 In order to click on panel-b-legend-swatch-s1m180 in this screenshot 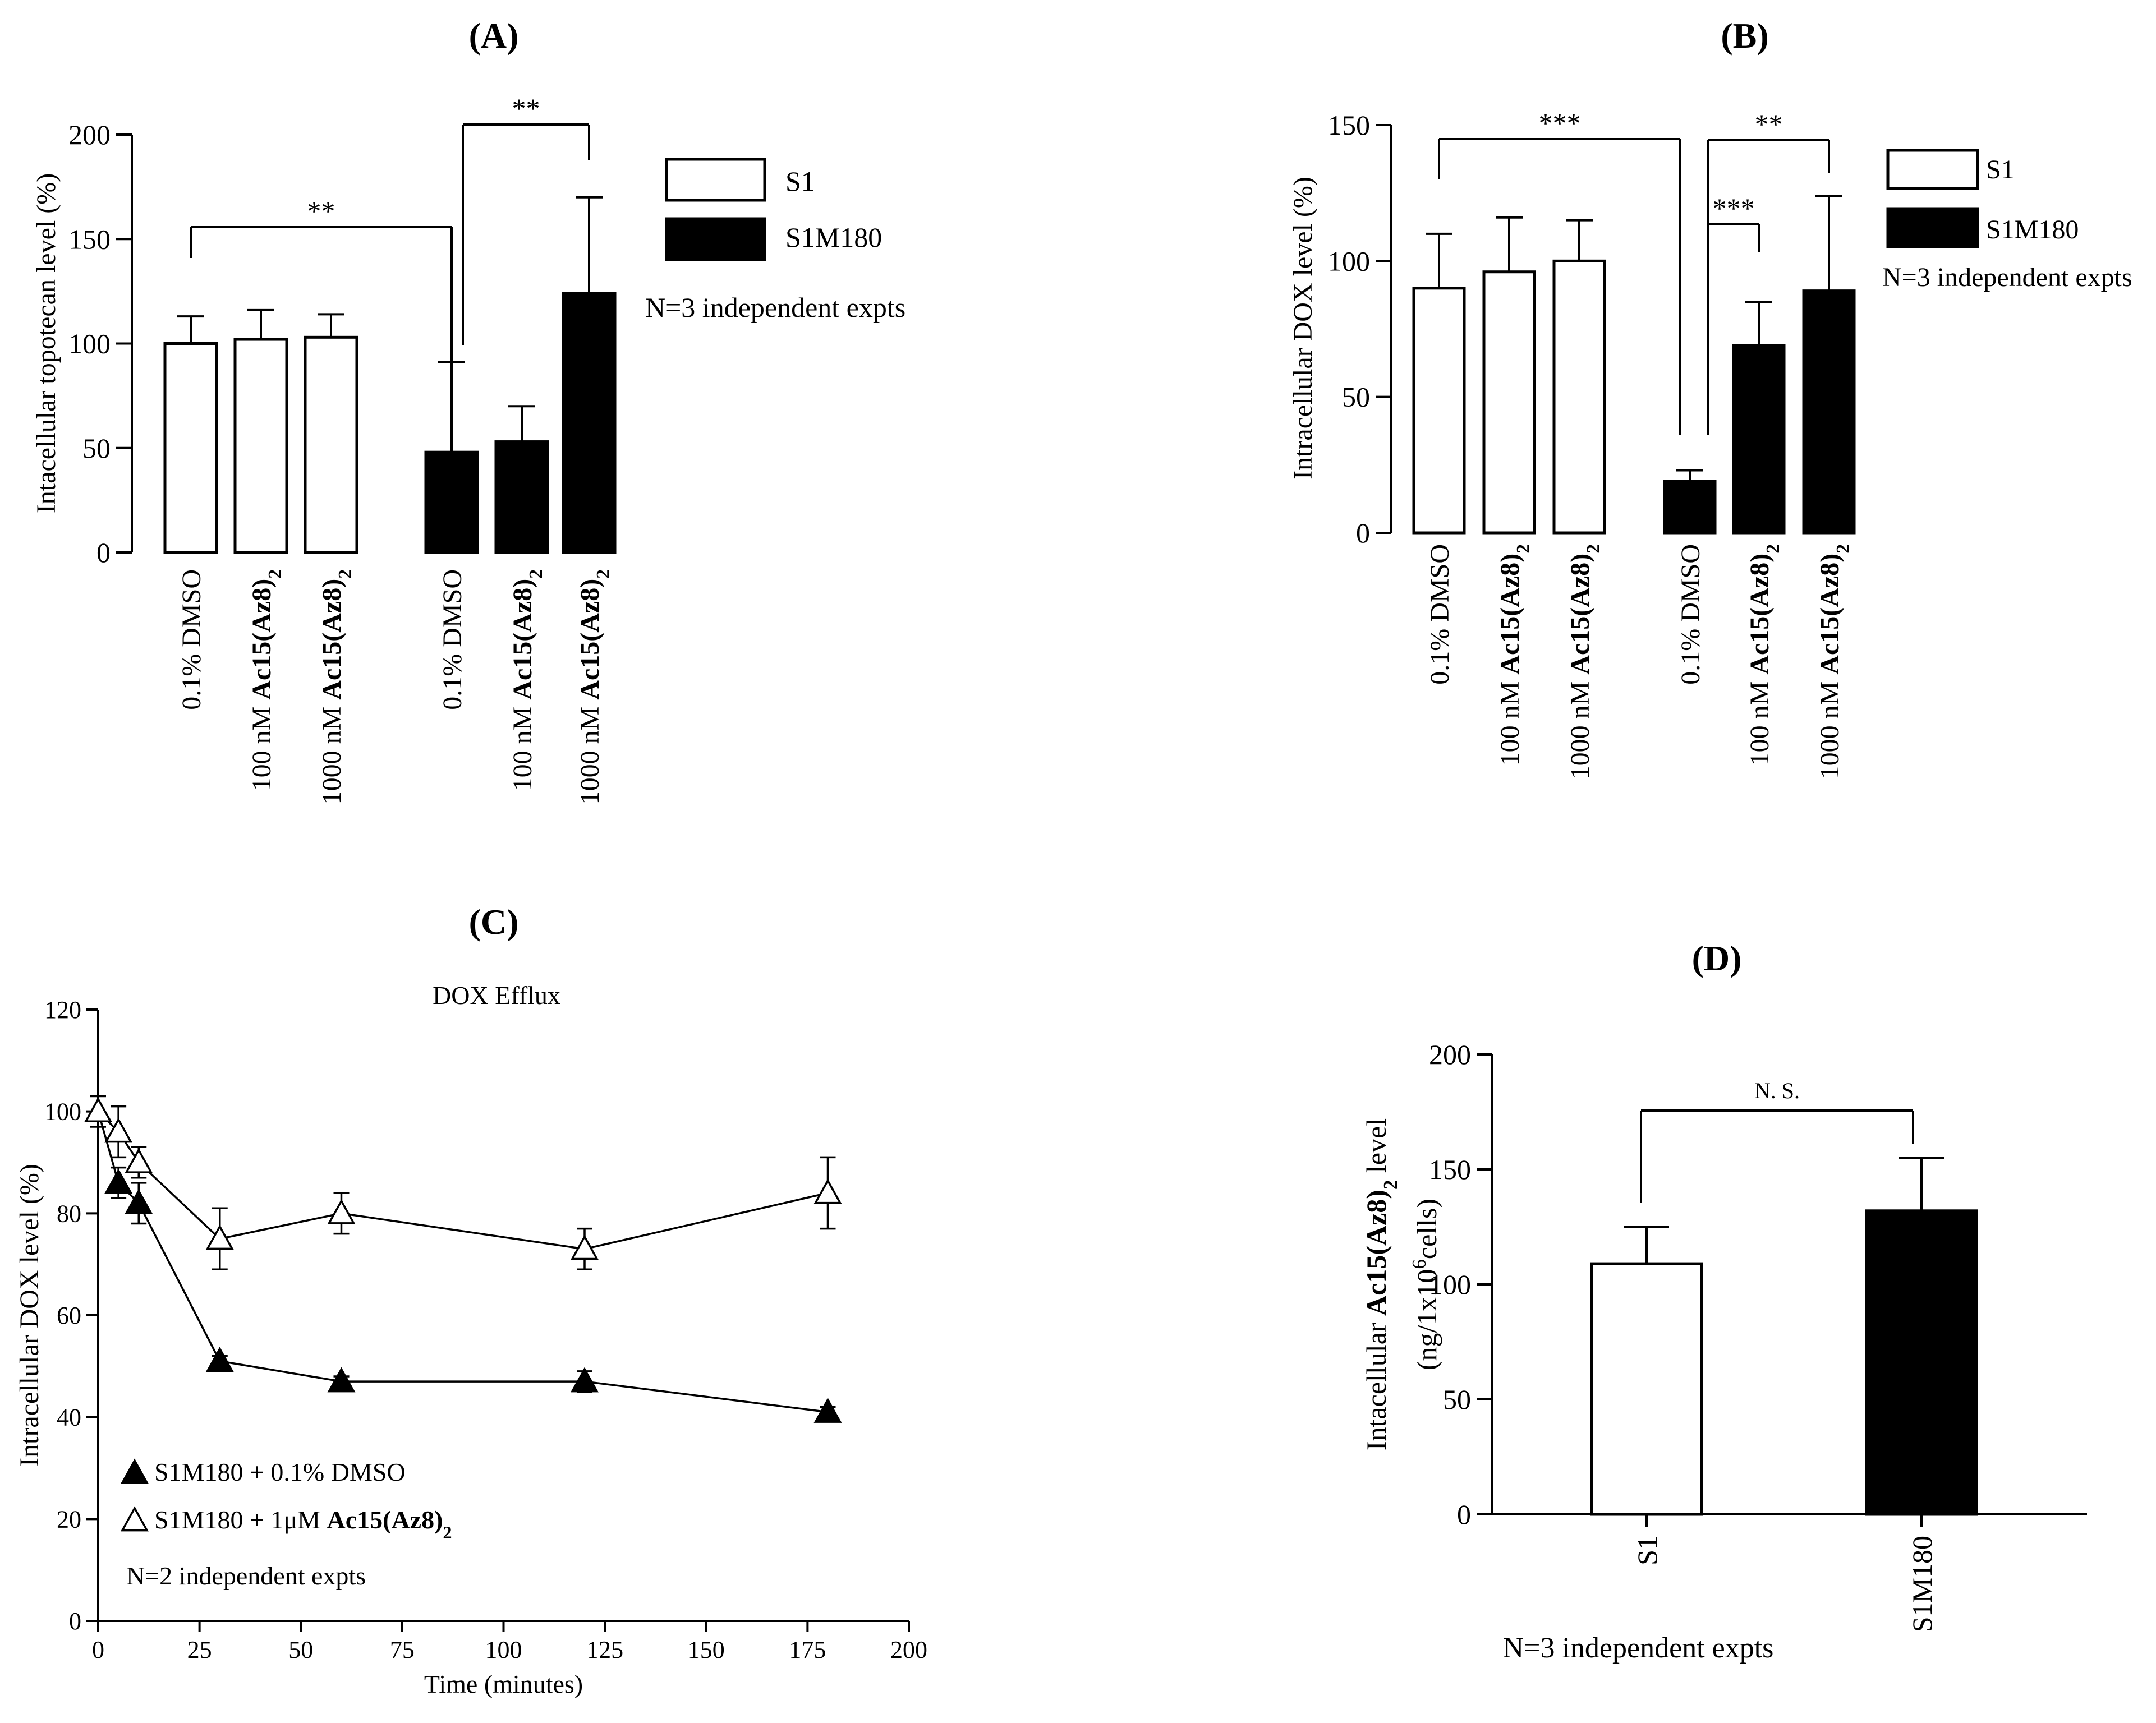, I will do `click(1933, 228)`.